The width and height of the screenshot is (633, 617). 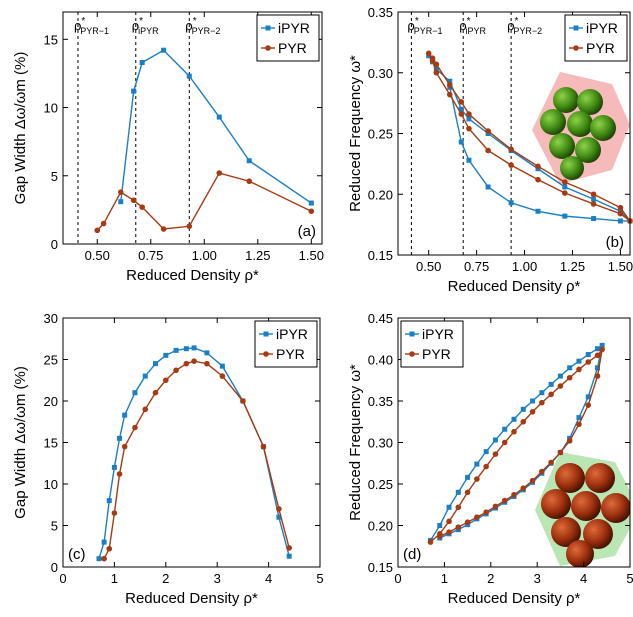 What do you see at coordinates (355, 442) in the screenshot?
I see `y-axis-label: Reduced Frequency ω*` at bounding box center [355, 442].